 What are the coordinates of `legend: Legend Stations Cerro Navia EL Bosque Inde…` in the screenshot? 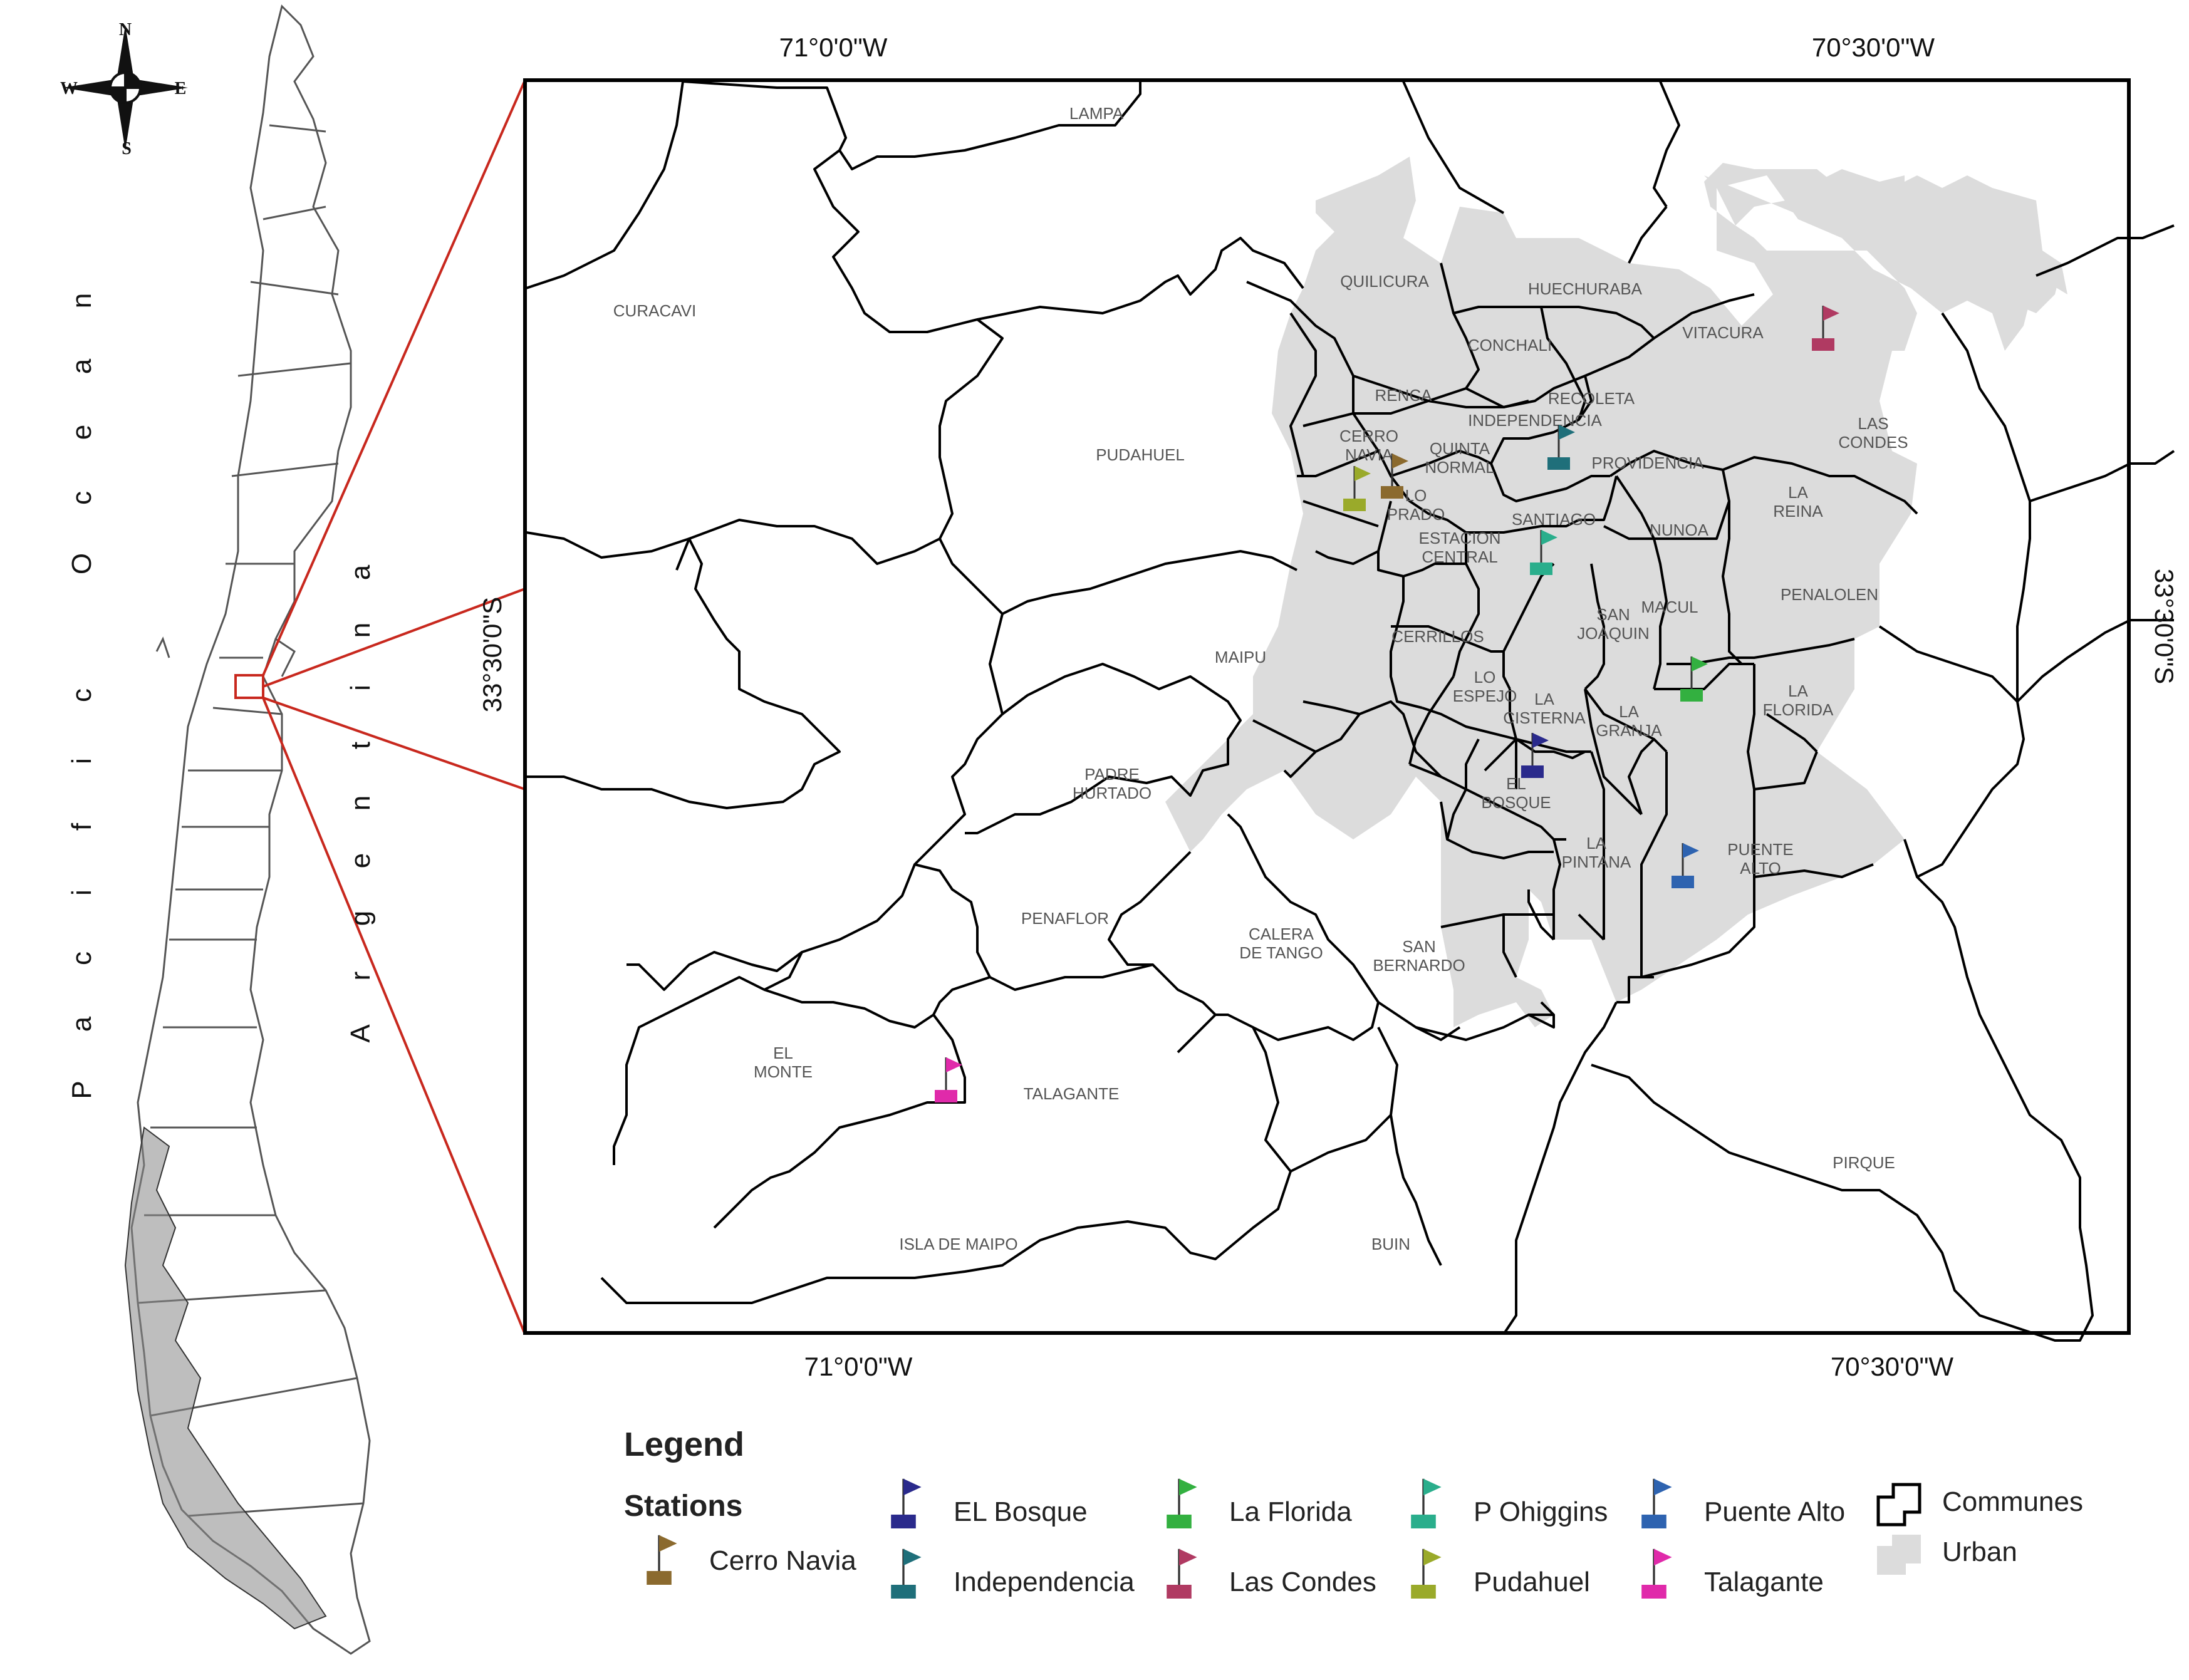 It's located at (1354, 1512).